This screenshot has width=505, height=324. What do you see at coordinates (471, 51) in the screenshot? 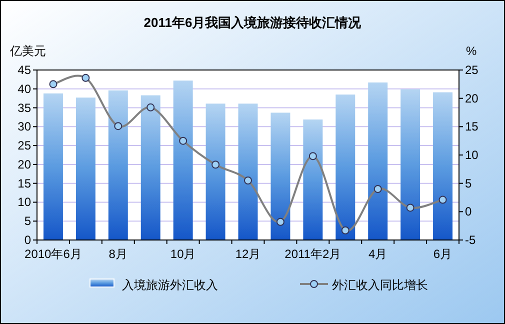
I see `y2-axis-title: %` at bounding box center [471, 51].